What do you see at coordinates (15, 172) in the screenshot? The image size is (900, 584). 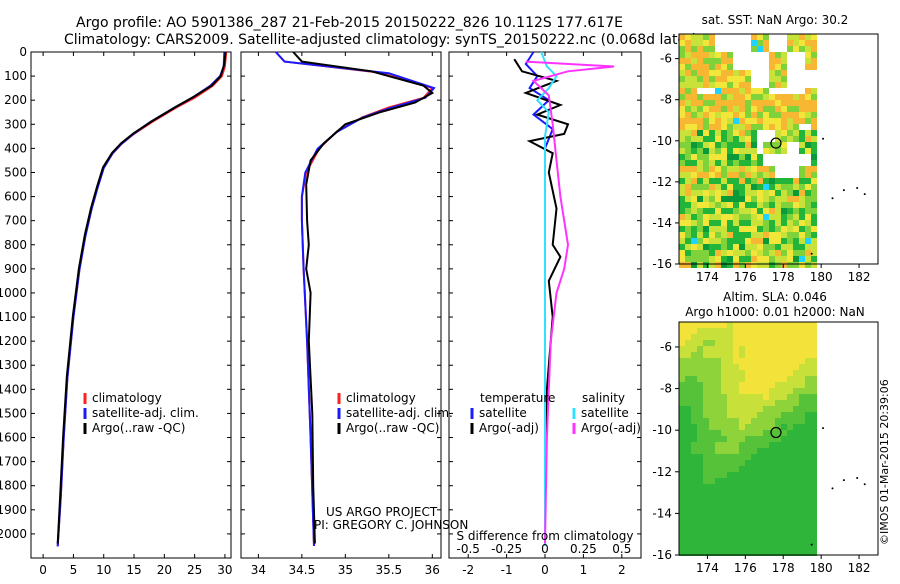 I see `y-tick-label: 500` at bounding box center [15, 172].